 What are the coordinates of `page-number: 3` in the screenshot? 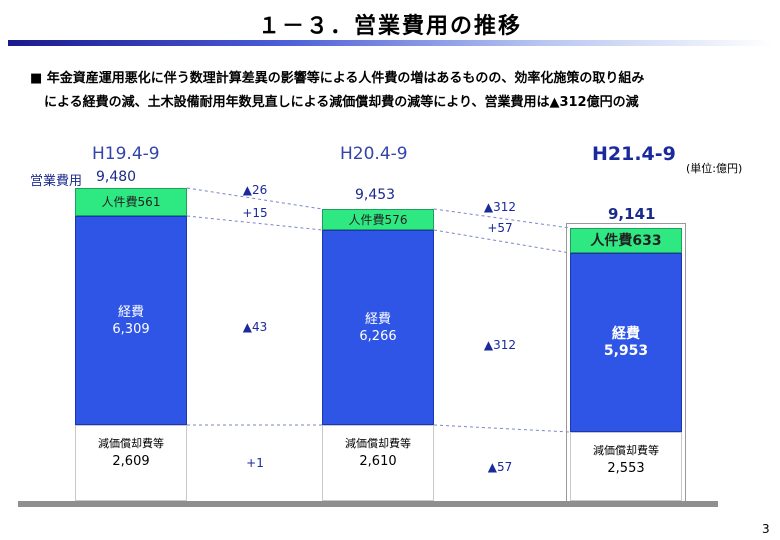 It's located at (766, 529).